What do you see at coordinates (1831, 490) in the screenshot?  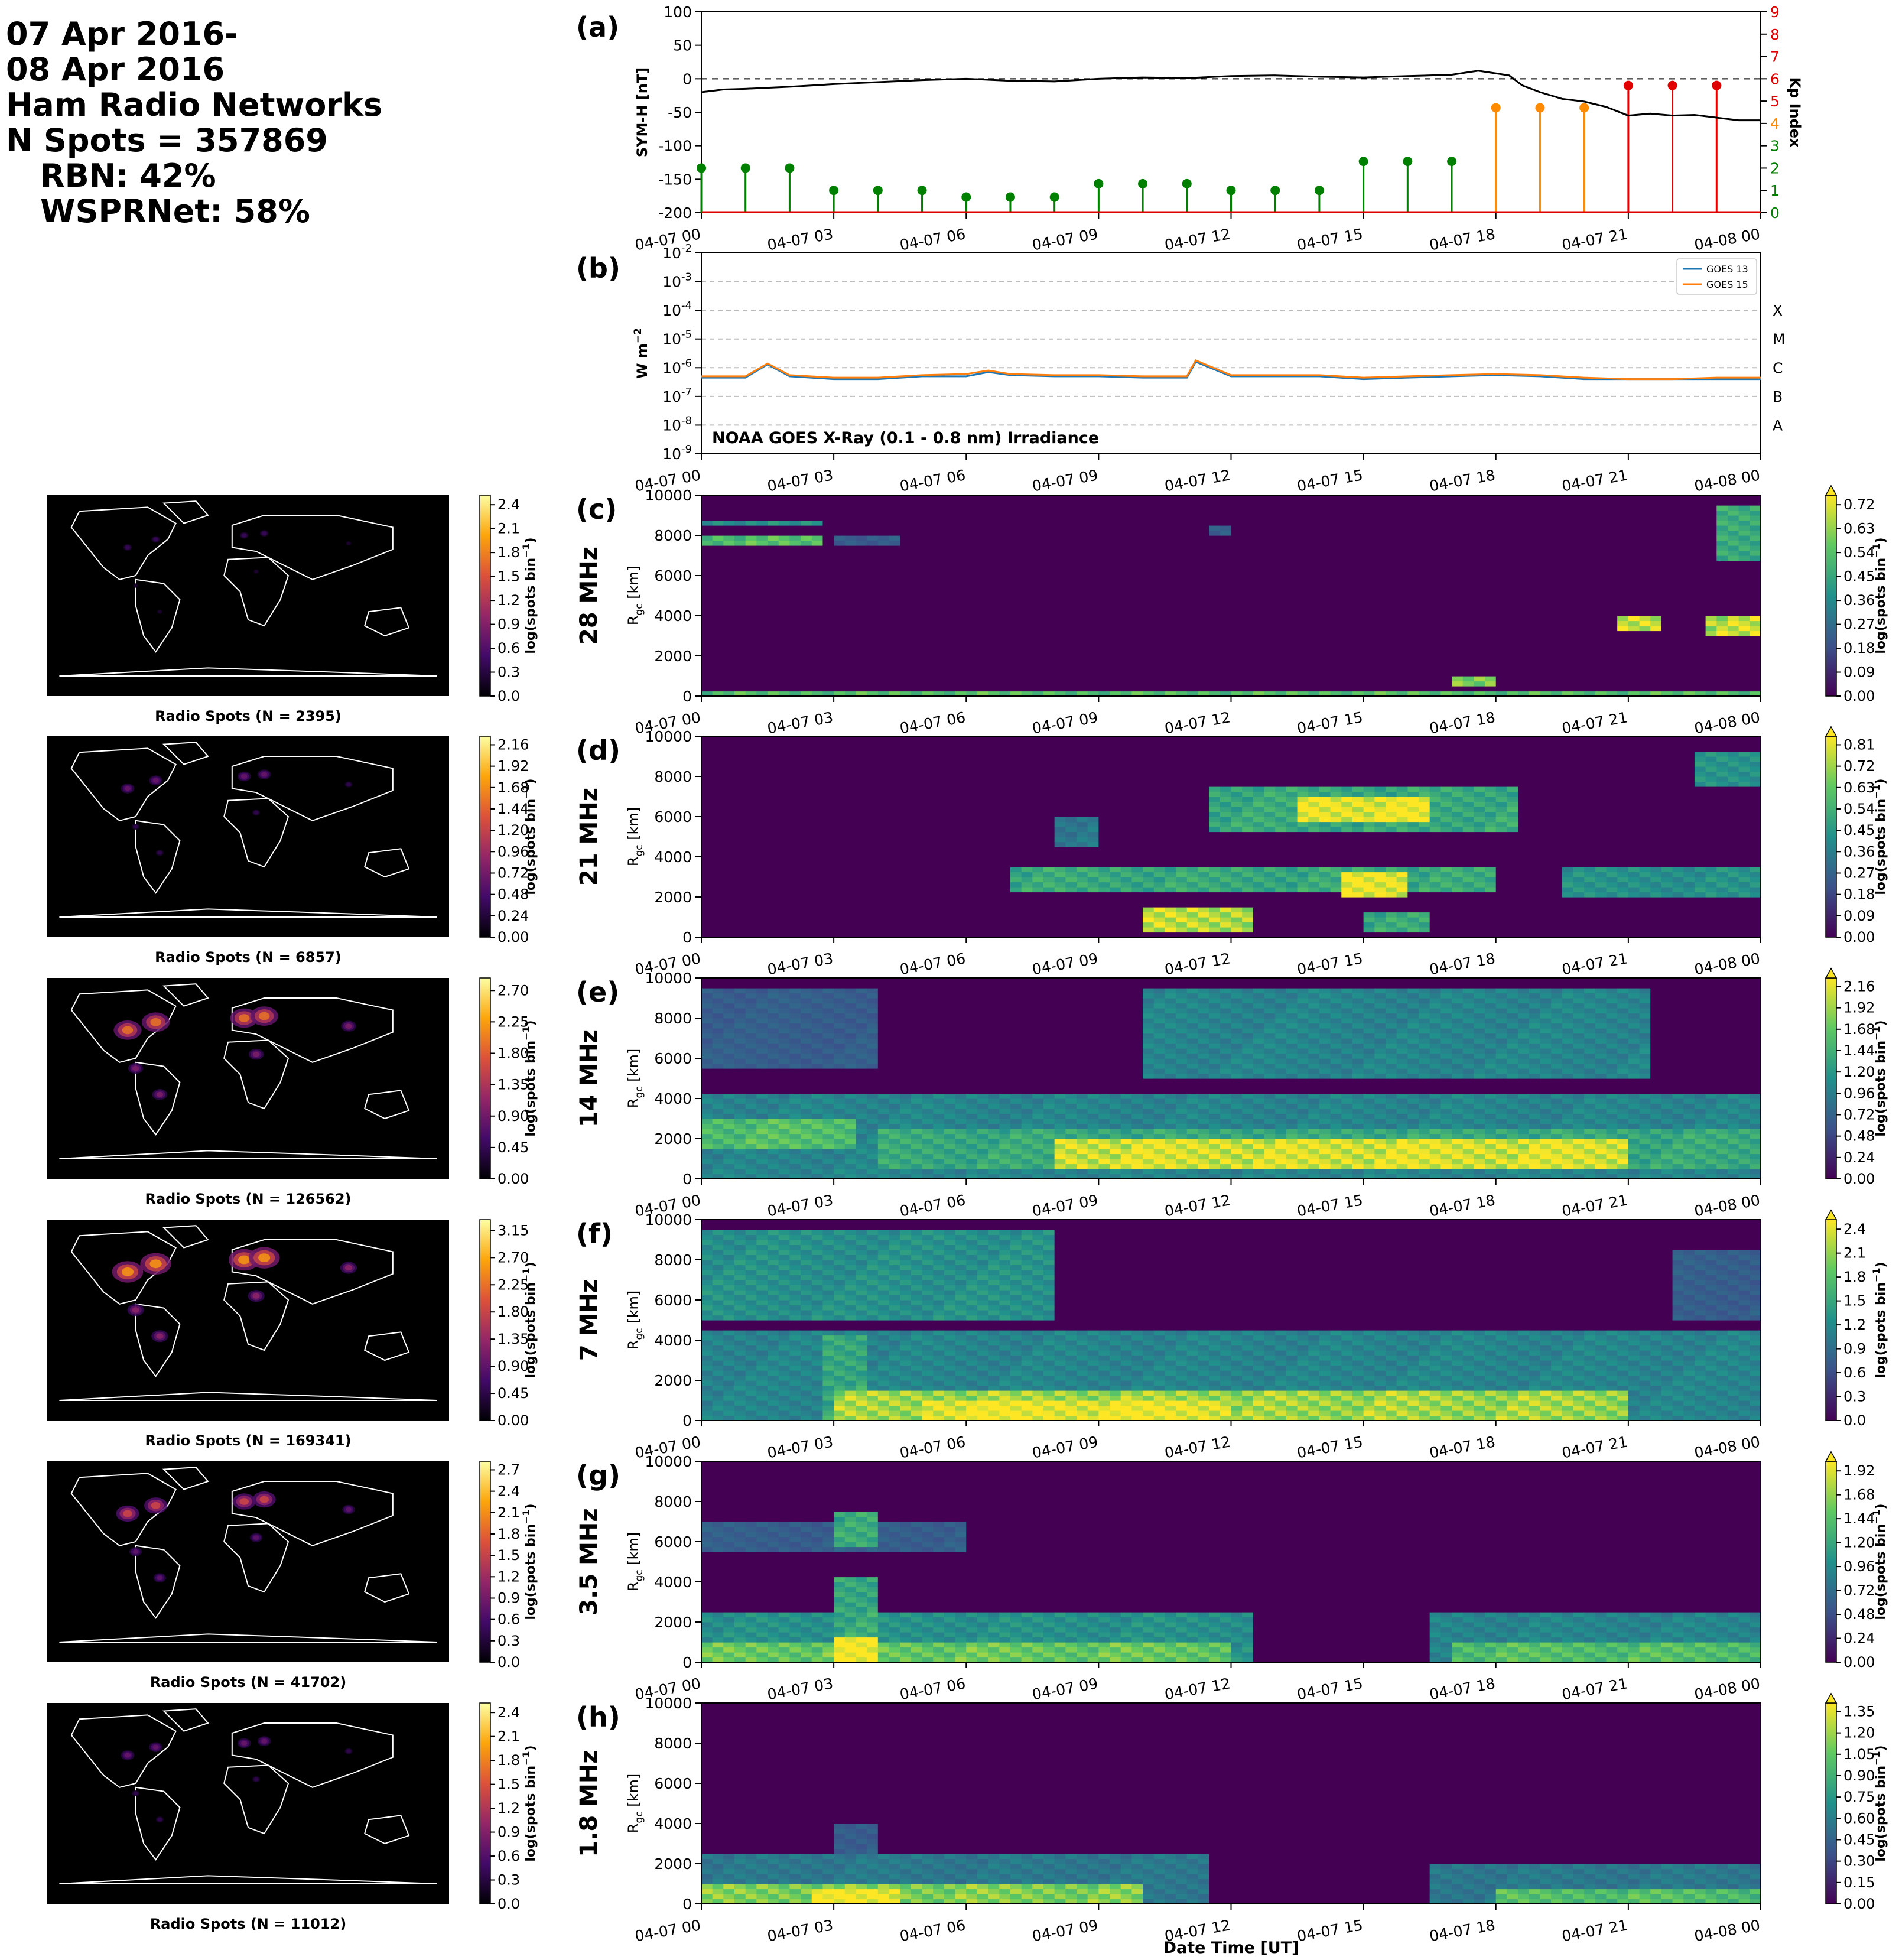 I see `colorbar-extend-arrow` at bounding box center [1831, 490].